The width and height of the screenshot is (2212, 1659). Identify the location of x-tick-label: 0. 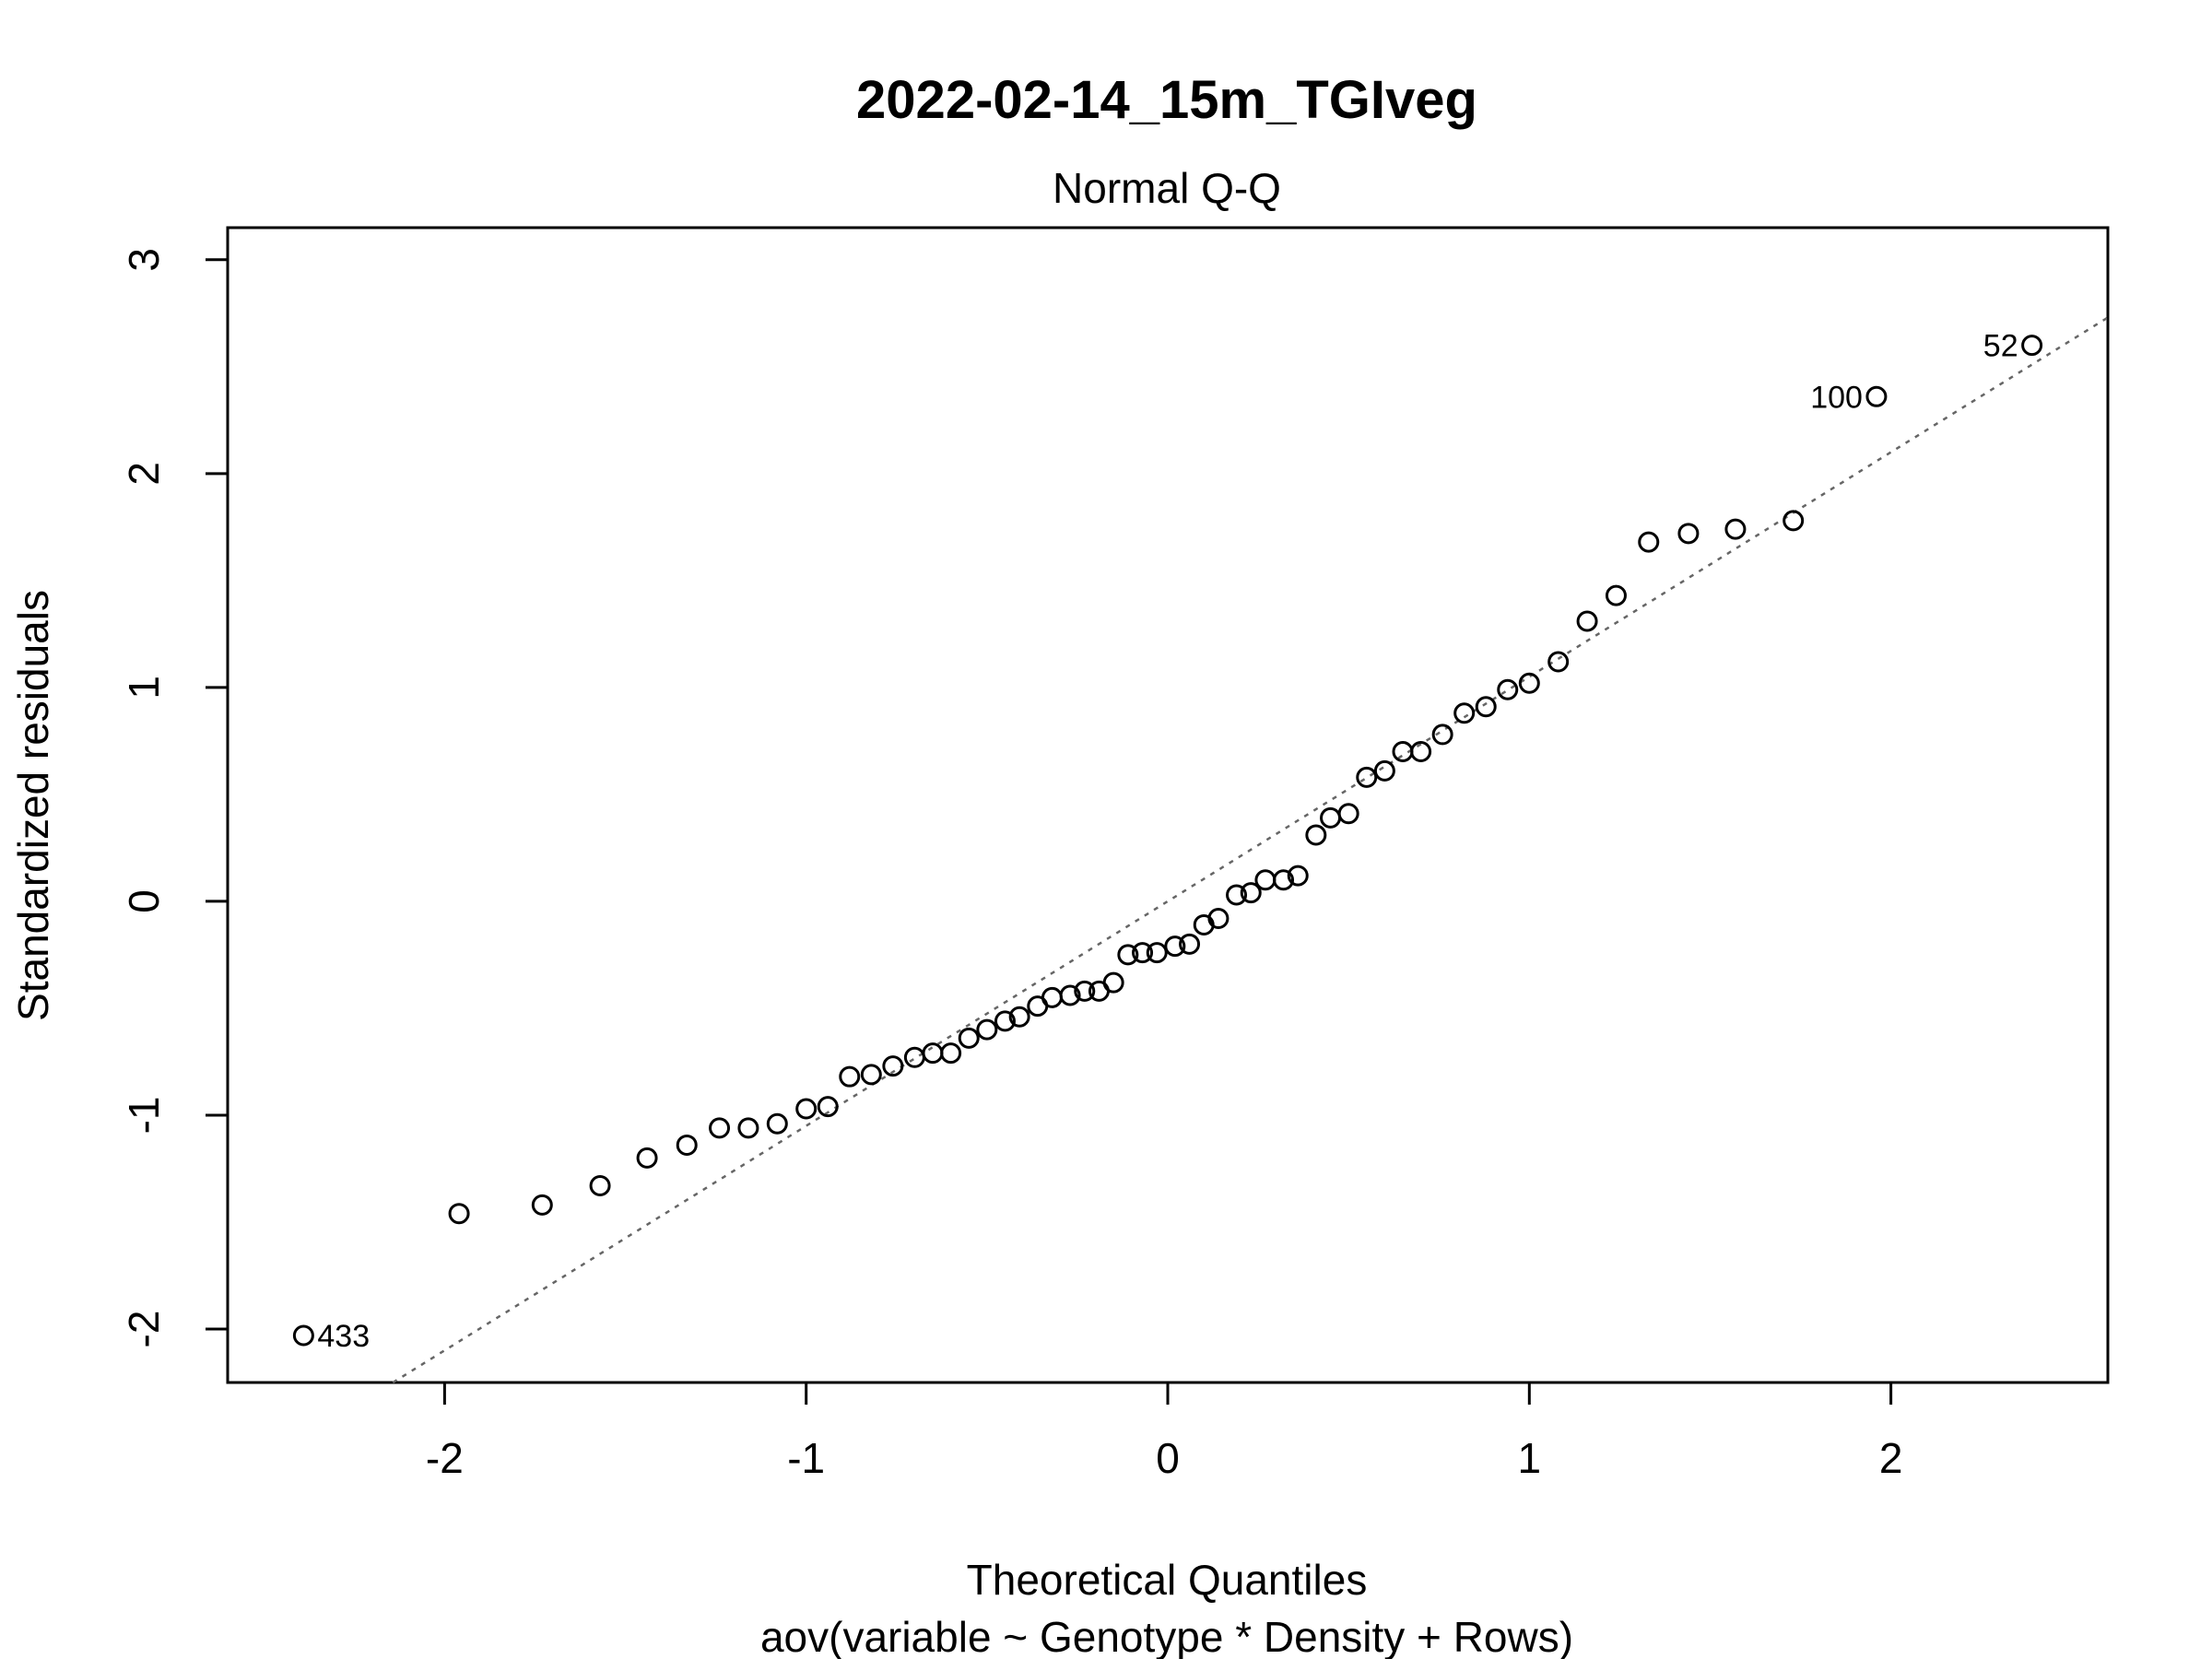
(1168, 1458).